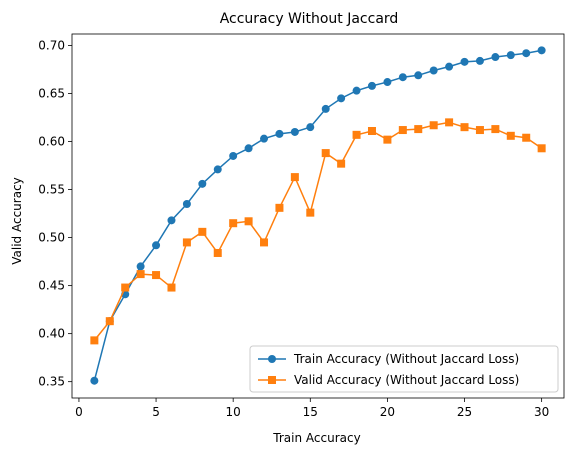 The image size is (576, 455). Describe the element at coordinates (233, 412) in the screenshot. I see `x-tick-label: 10` at that location.